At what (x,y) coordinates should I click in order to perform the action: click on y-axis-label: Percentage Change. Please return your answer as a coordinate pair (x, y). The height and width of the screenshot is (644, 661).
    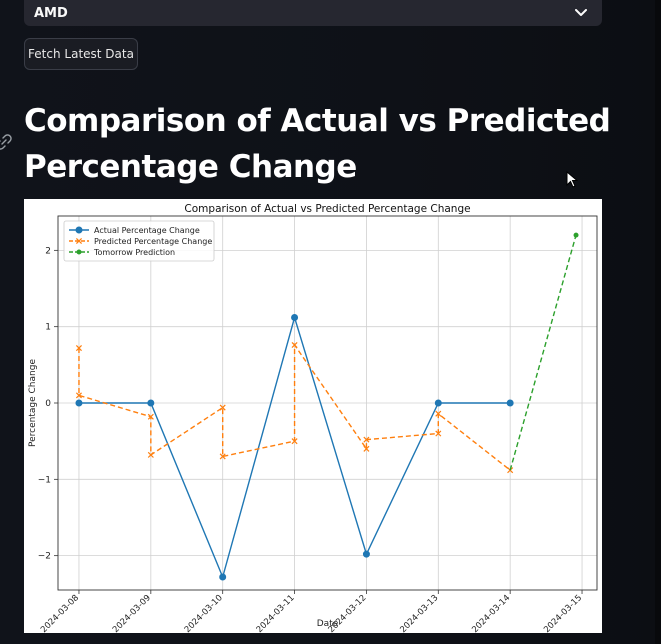
    Looking at the image, I should click on (33, 403).